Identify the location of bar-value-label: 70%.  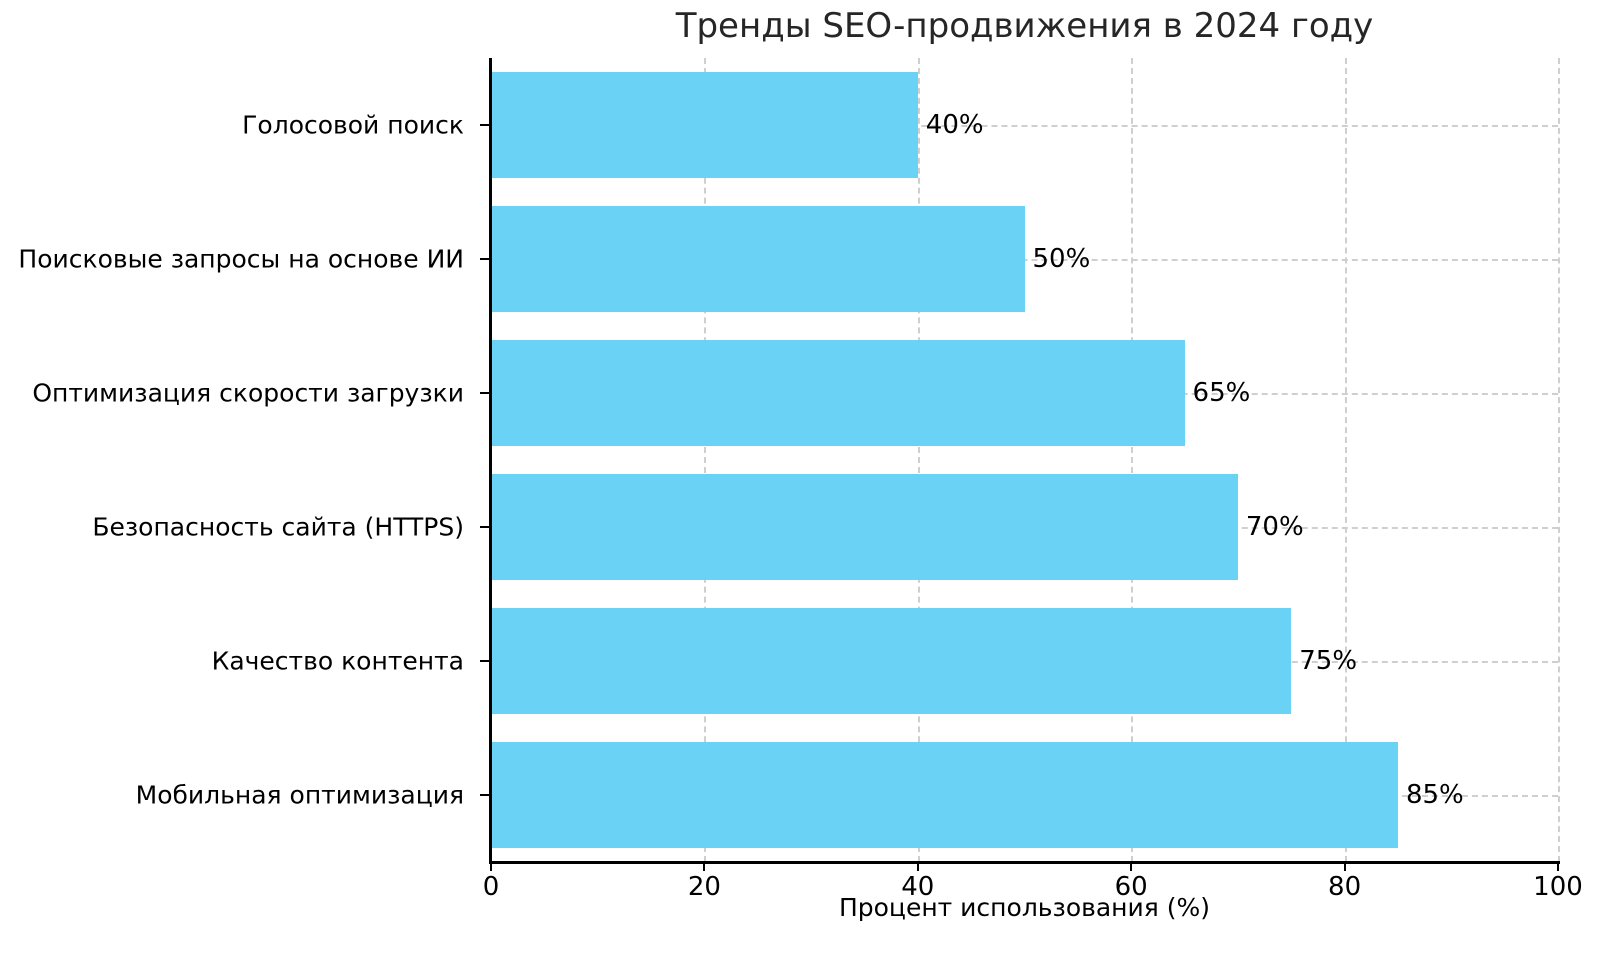
(1274, 527).